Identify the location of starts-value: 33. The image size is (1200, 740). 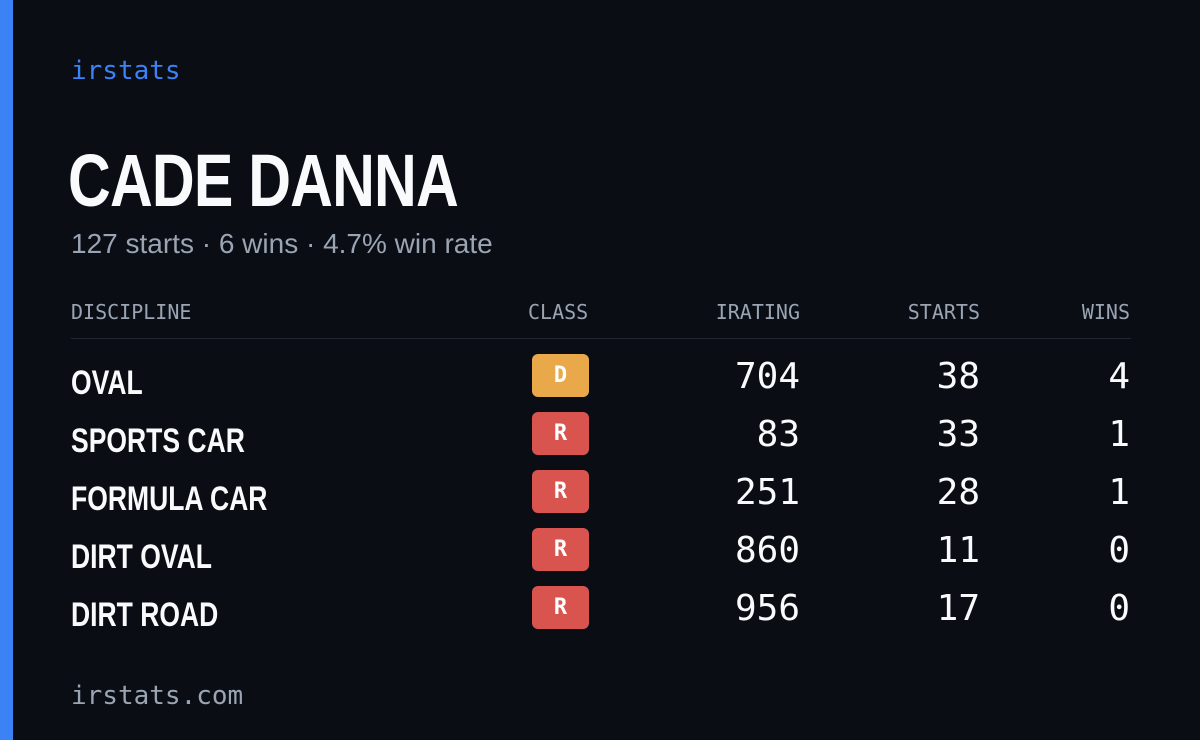
(958, 434).